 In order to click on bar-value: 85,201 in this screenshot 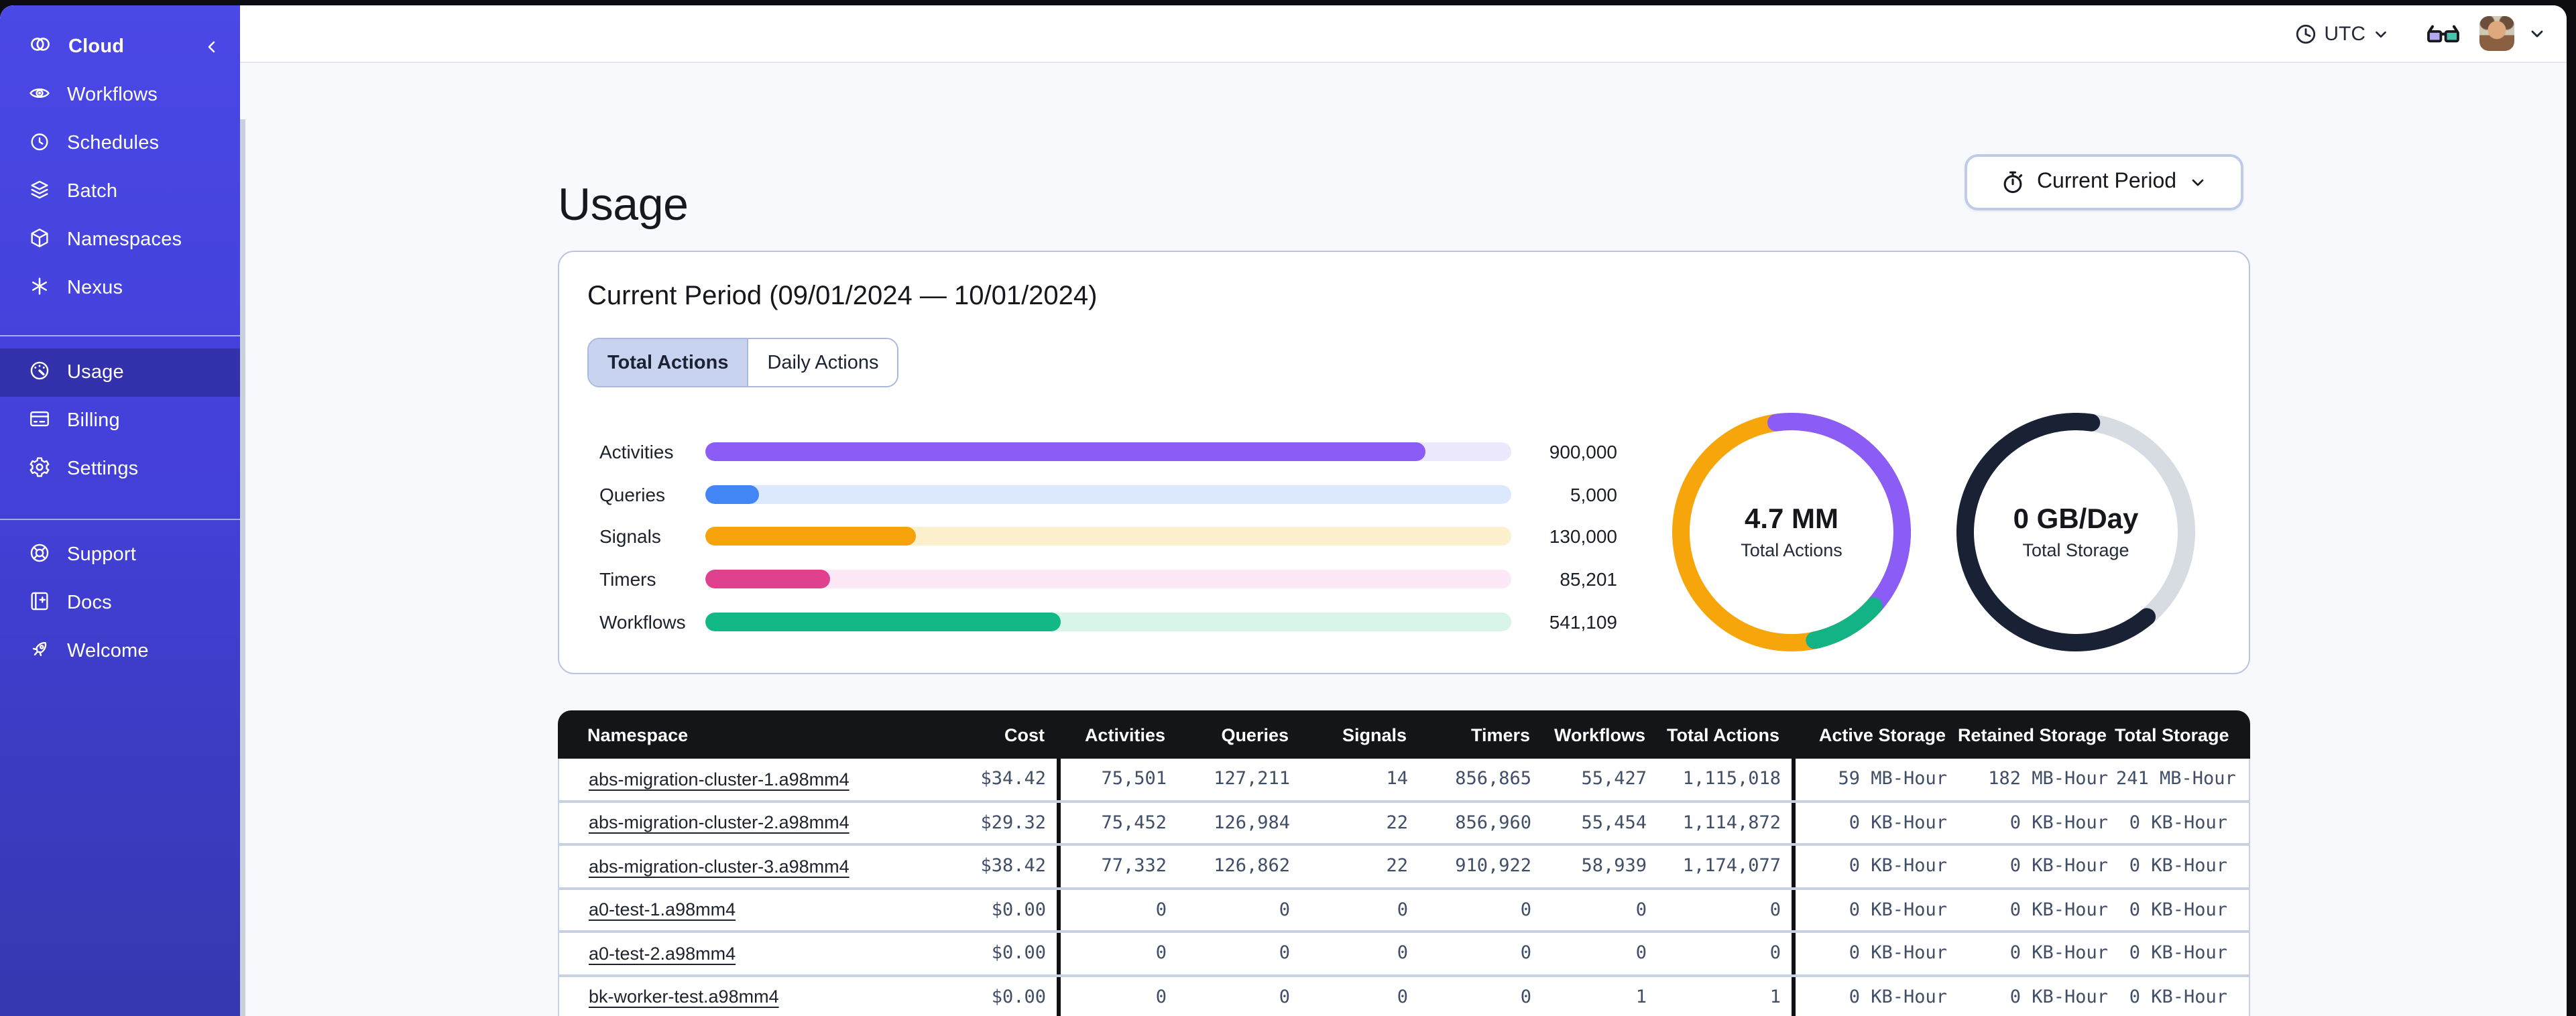, I will do `click(1588, 579)`.